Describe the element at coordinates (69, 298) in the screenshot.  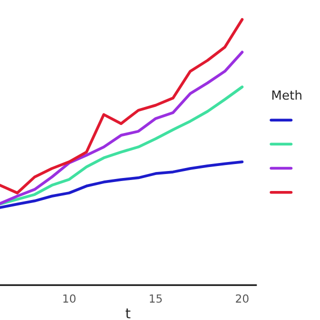
I see `x-tick-label: 10` at that location.